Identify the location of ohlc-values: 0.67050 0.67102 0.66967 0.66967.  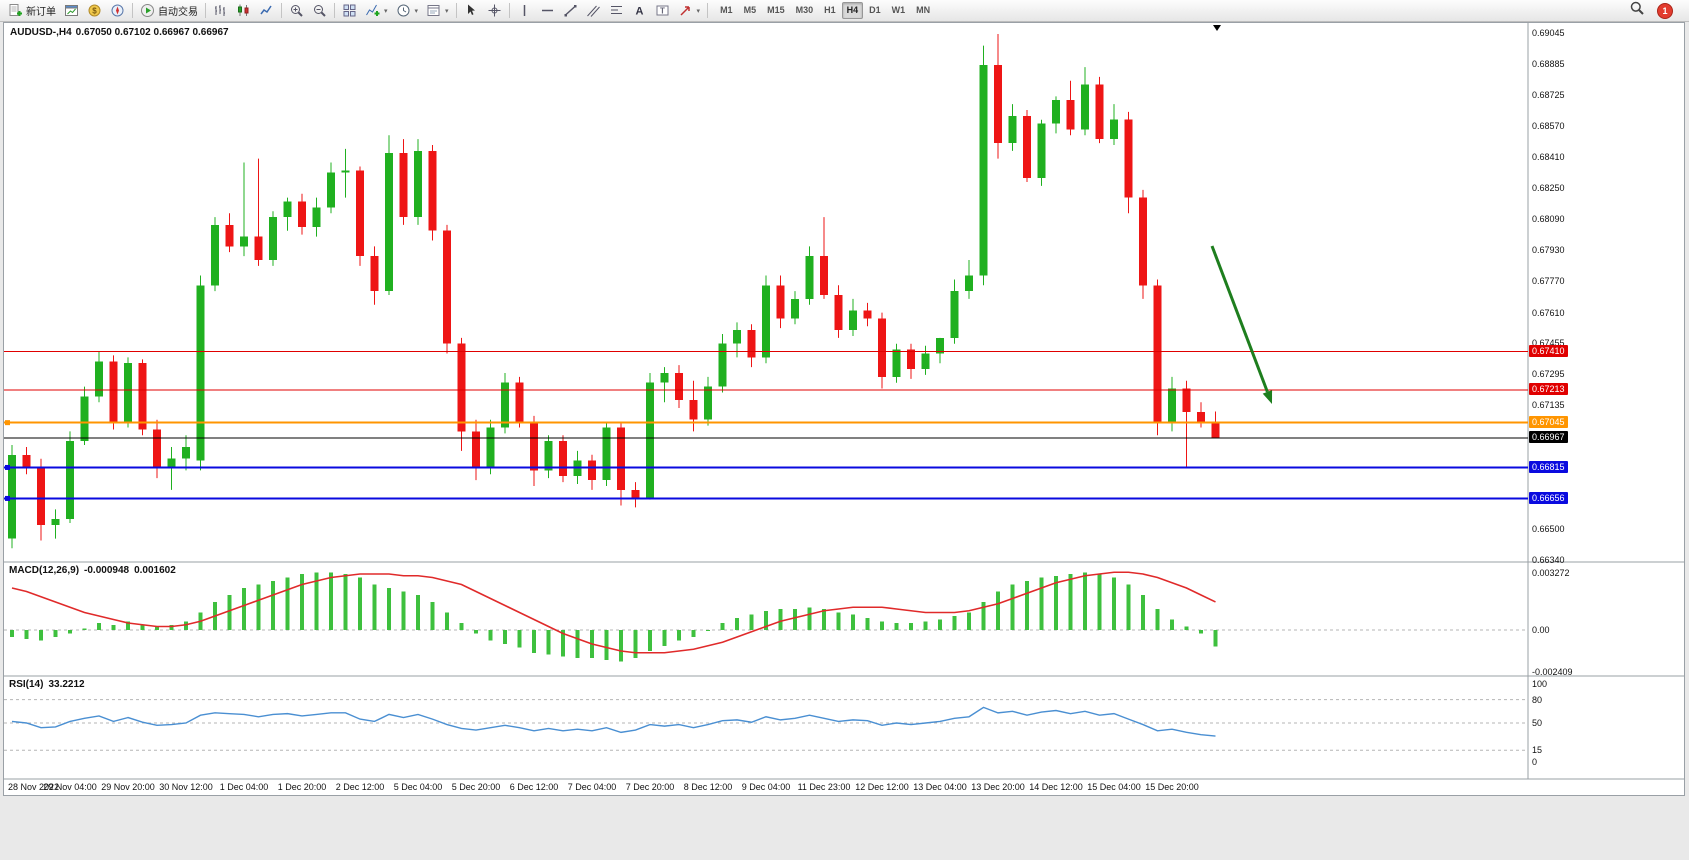
(152, 32).